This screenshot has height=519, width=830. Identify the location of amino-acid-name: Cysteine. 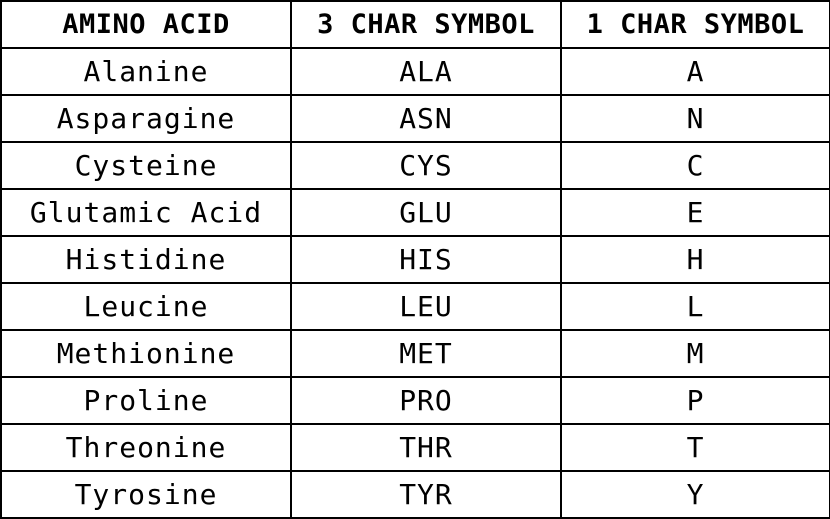
(146, 165).